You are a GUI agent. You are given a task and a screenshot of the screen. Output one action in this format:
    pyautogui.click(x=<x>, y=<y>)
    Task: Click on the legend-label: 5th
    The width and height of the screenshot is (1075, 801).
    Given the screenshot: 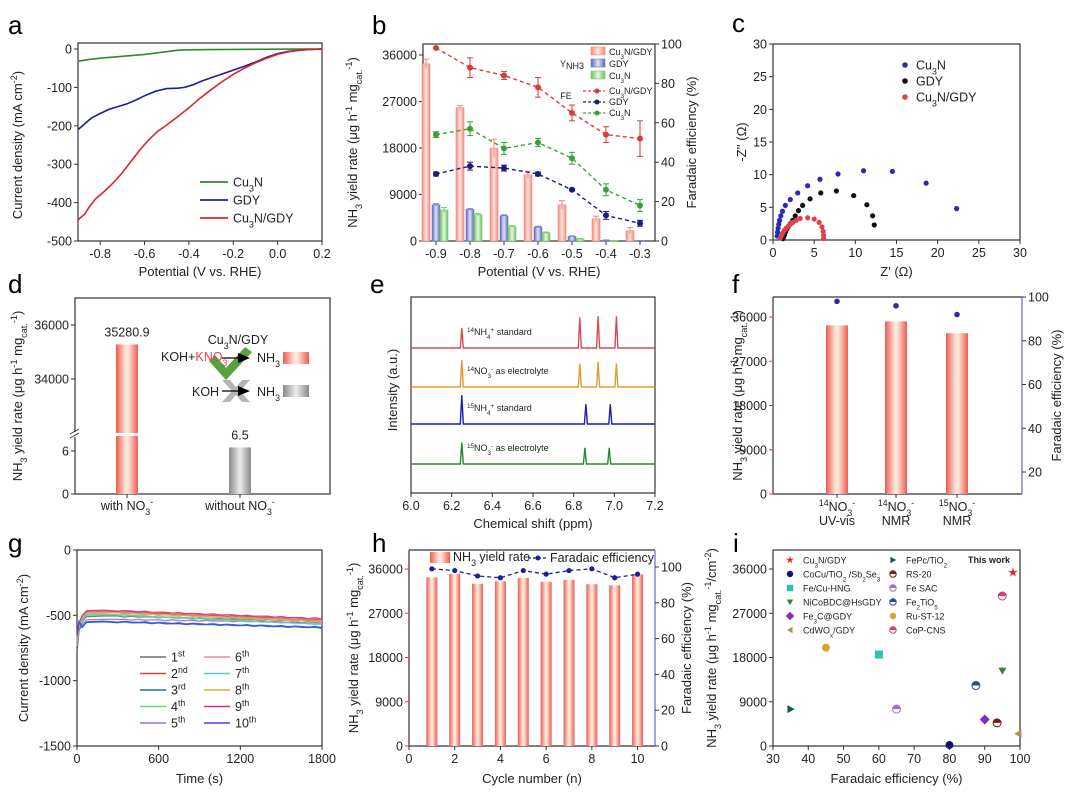 What is the action you would take?
    pyautogui.click(x=178, y=723)
    